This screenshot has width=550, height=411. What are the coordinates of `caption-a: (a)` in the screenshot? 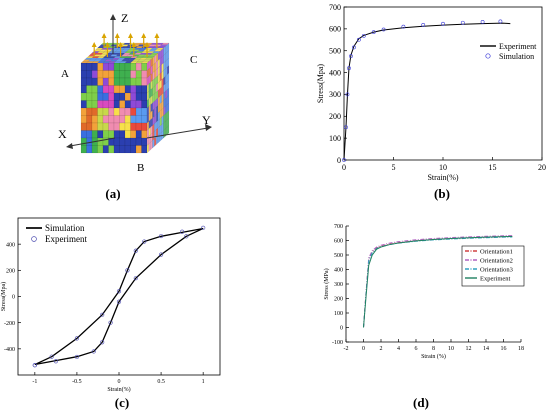 It's located at (112, 193).